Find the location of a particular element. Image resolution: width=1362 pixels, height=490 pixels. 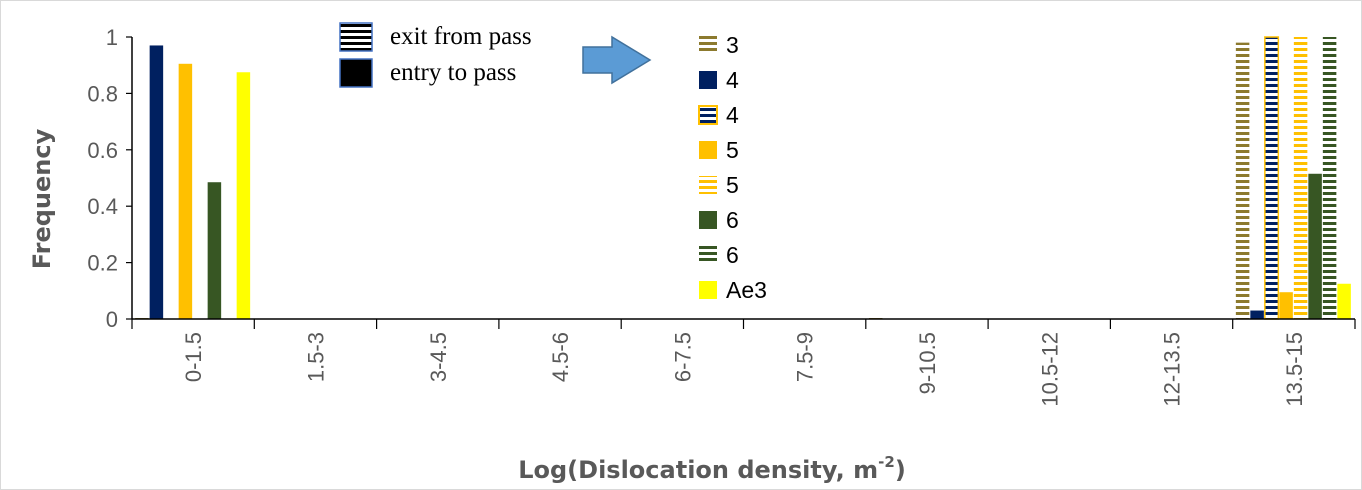

arrow-icon is located at coordinates (617, 60).